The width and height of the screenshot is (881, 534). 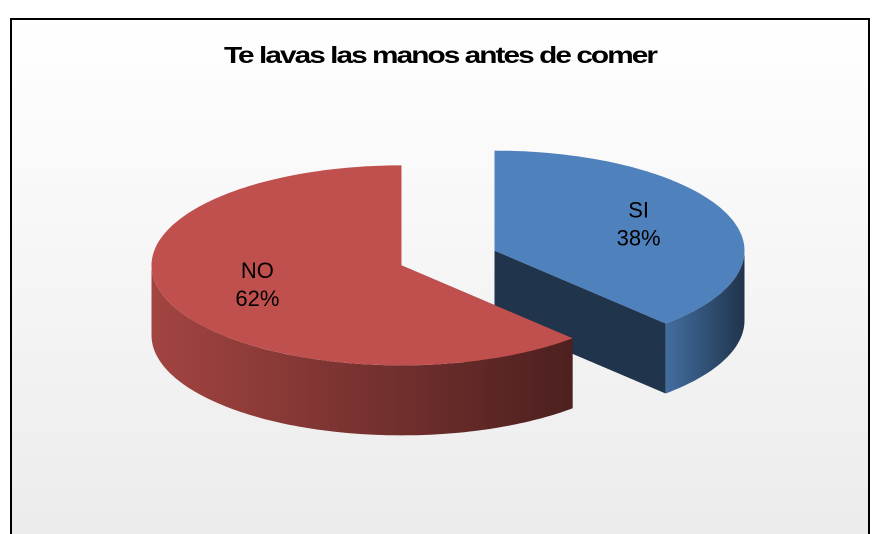 I want to click on labels: SI 38% NO 62%, so click(x=447, y=254).